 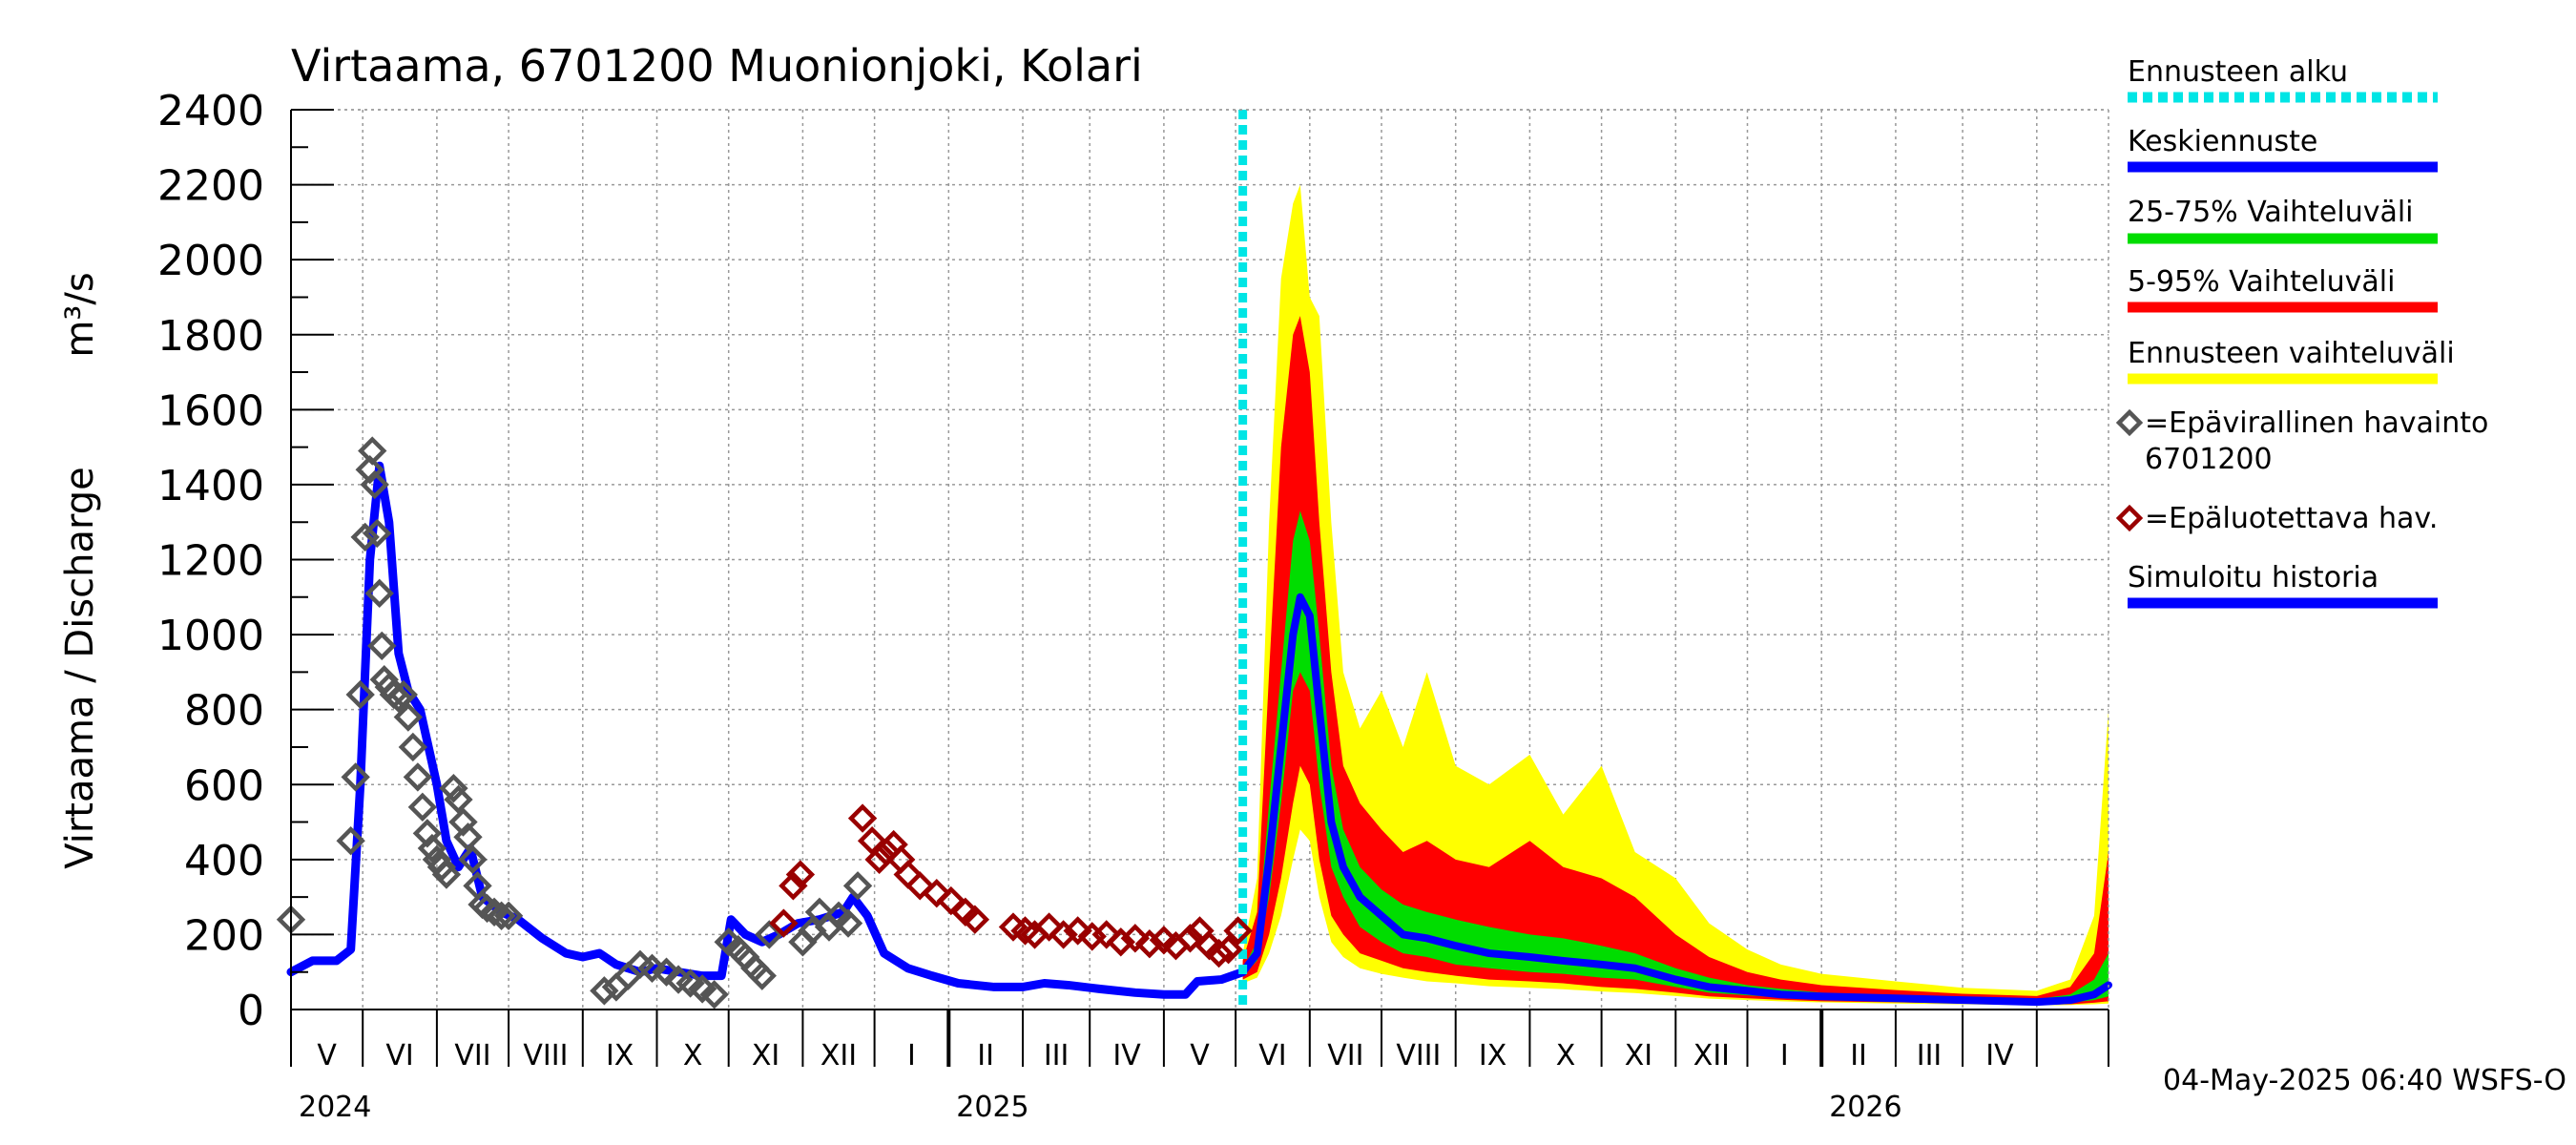 What do you see at coordinates (224, 861) in the screenshot?
I see `y-tick-label: 400` at bounding box center [224, 861].